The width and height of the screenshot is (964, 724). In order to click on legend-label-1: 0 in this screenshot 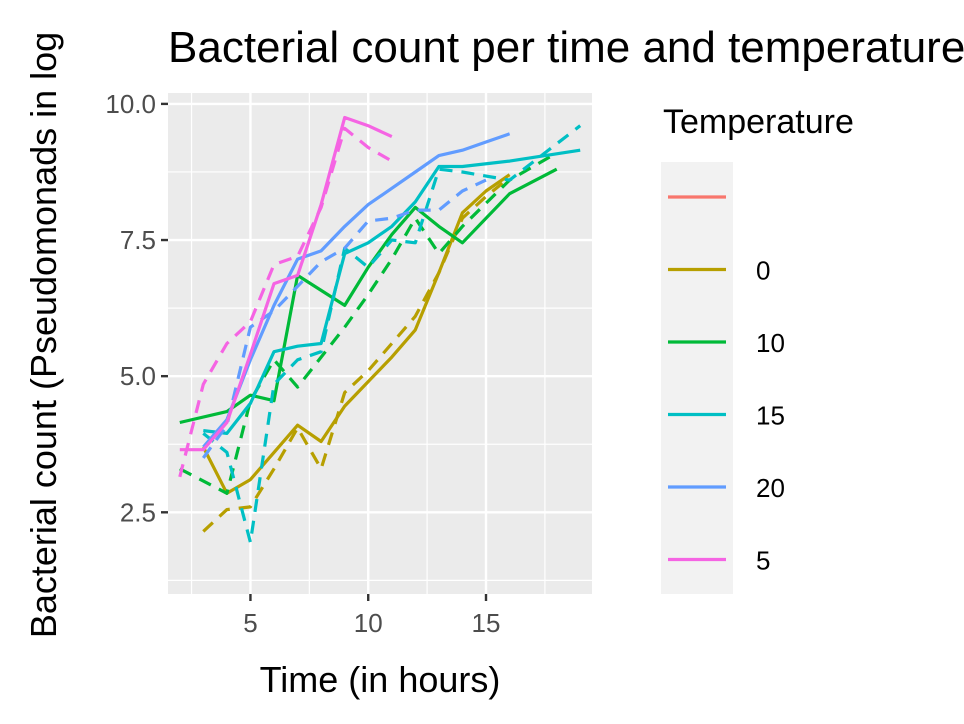, I will do `click(763, 271)`.